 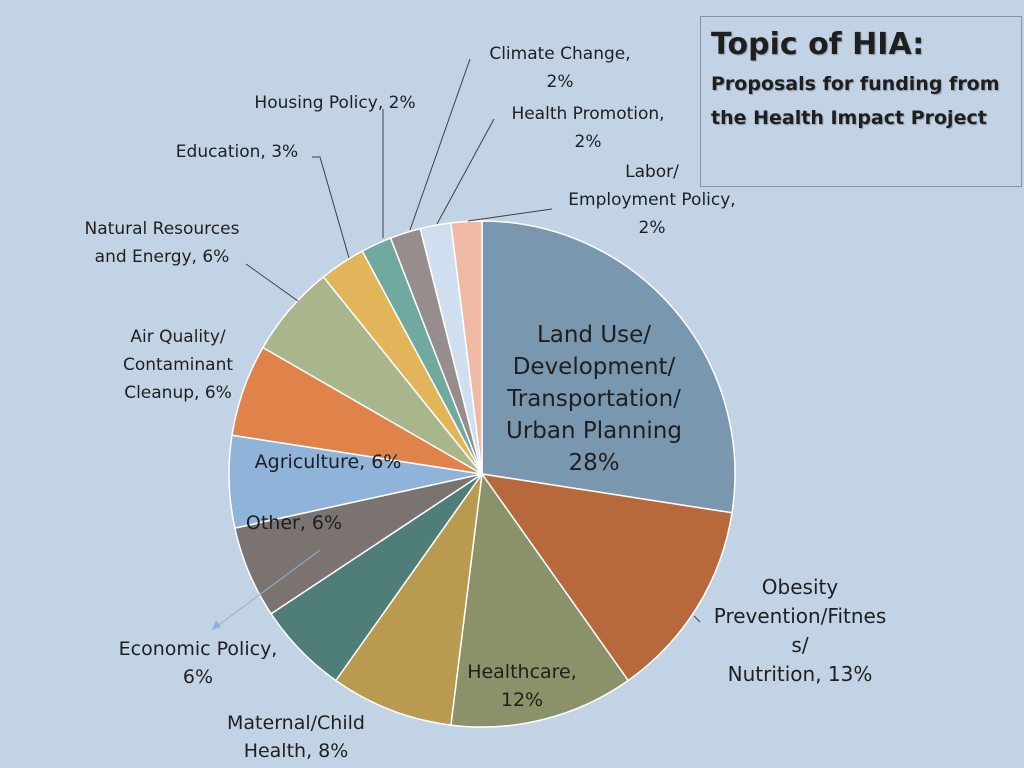 I want to click on slice-label-2: Obesity Prevention/Fitnes s/Nutrition, 13%, so click(x=800, y=630).